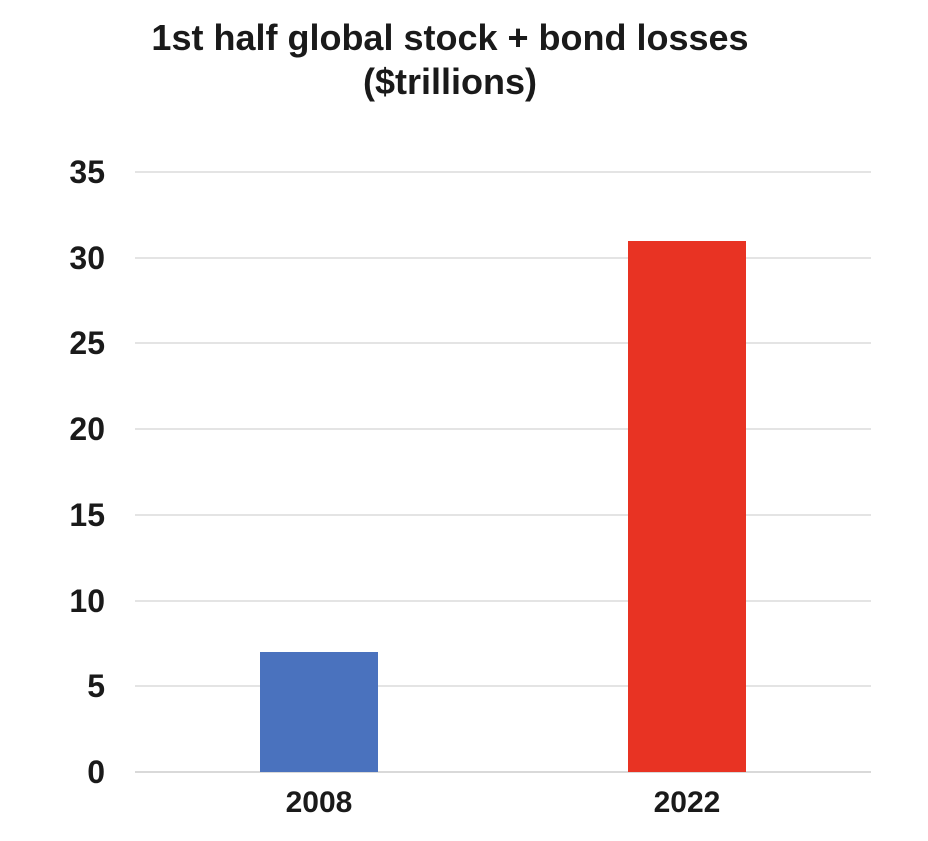 This screenshot has height=841, width=928. Describe the element at coordinates (319, 712) in the screenshot. I see `bar-2008` at that location.